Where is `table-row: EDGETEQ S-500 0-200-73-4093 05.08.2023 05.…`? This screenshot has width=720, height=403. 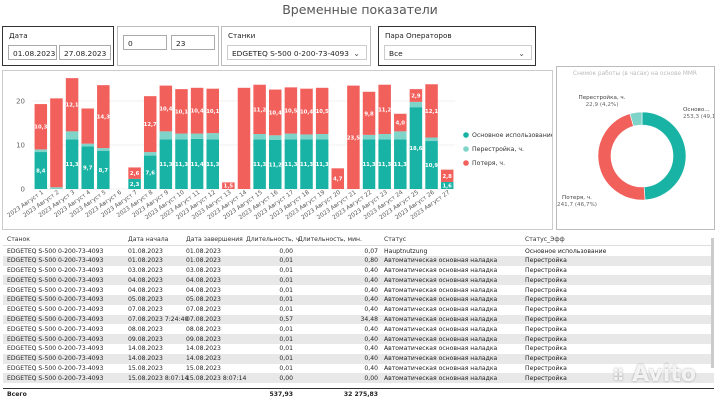 table-row: EDGETEQ S-500 0-200-73-4093 05.08.2023 05.… is located at coordinates (358, 299).